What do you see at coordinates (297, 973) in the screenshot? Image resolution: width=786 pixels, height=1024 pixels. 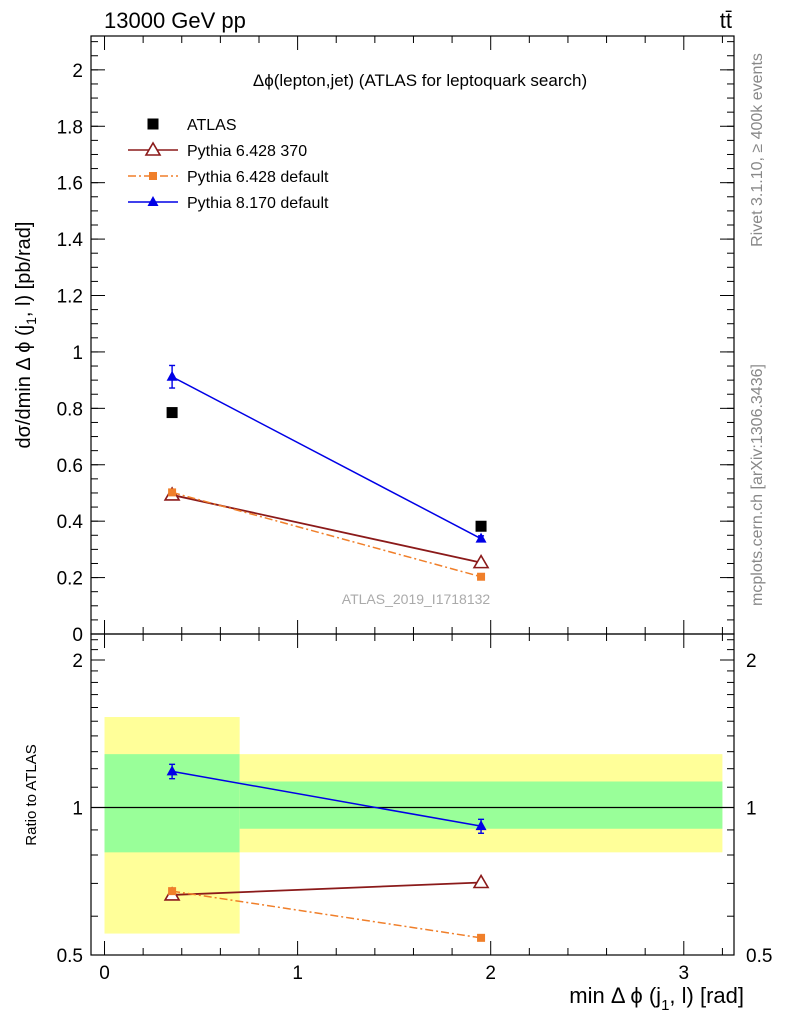 I see `x-tick-label: 1` at bounding box center [297, 973].